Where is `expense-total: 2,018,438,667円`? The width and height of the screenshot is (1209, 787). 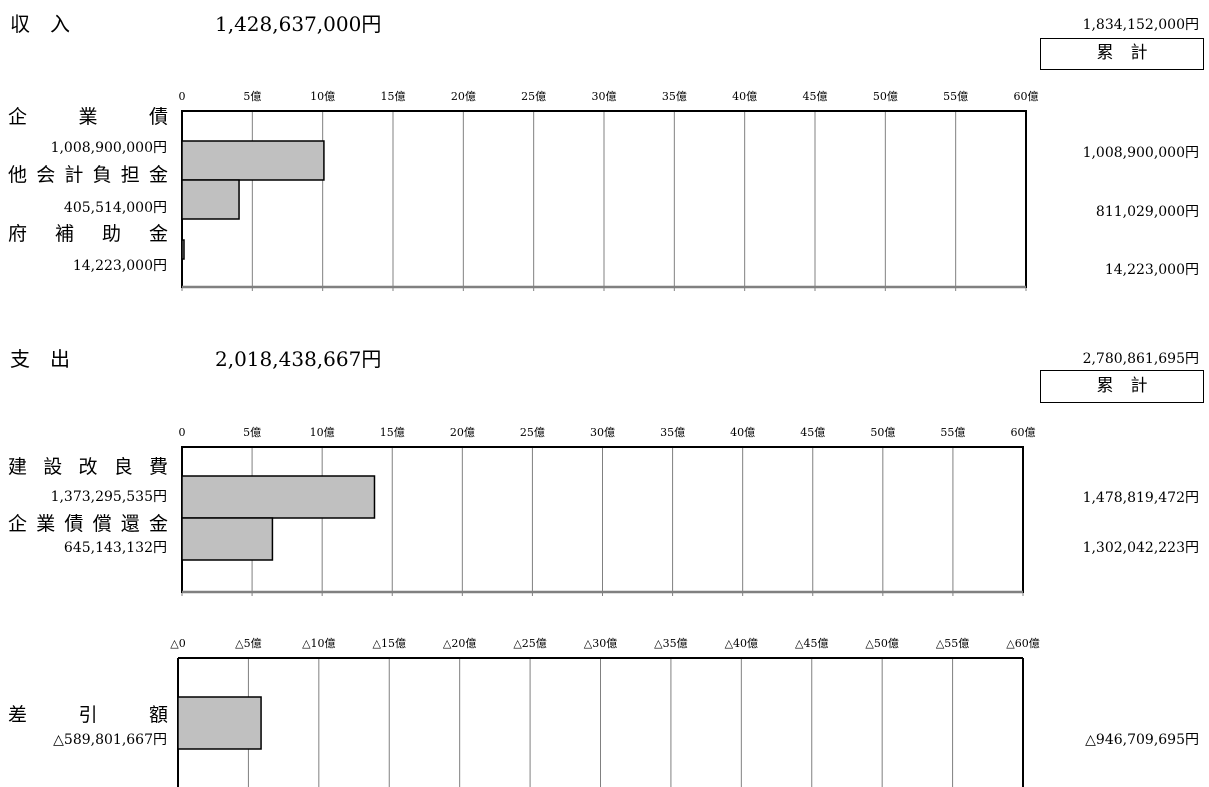 expense-total: 2,018,438,667円 is located at coordinates (298, 359).